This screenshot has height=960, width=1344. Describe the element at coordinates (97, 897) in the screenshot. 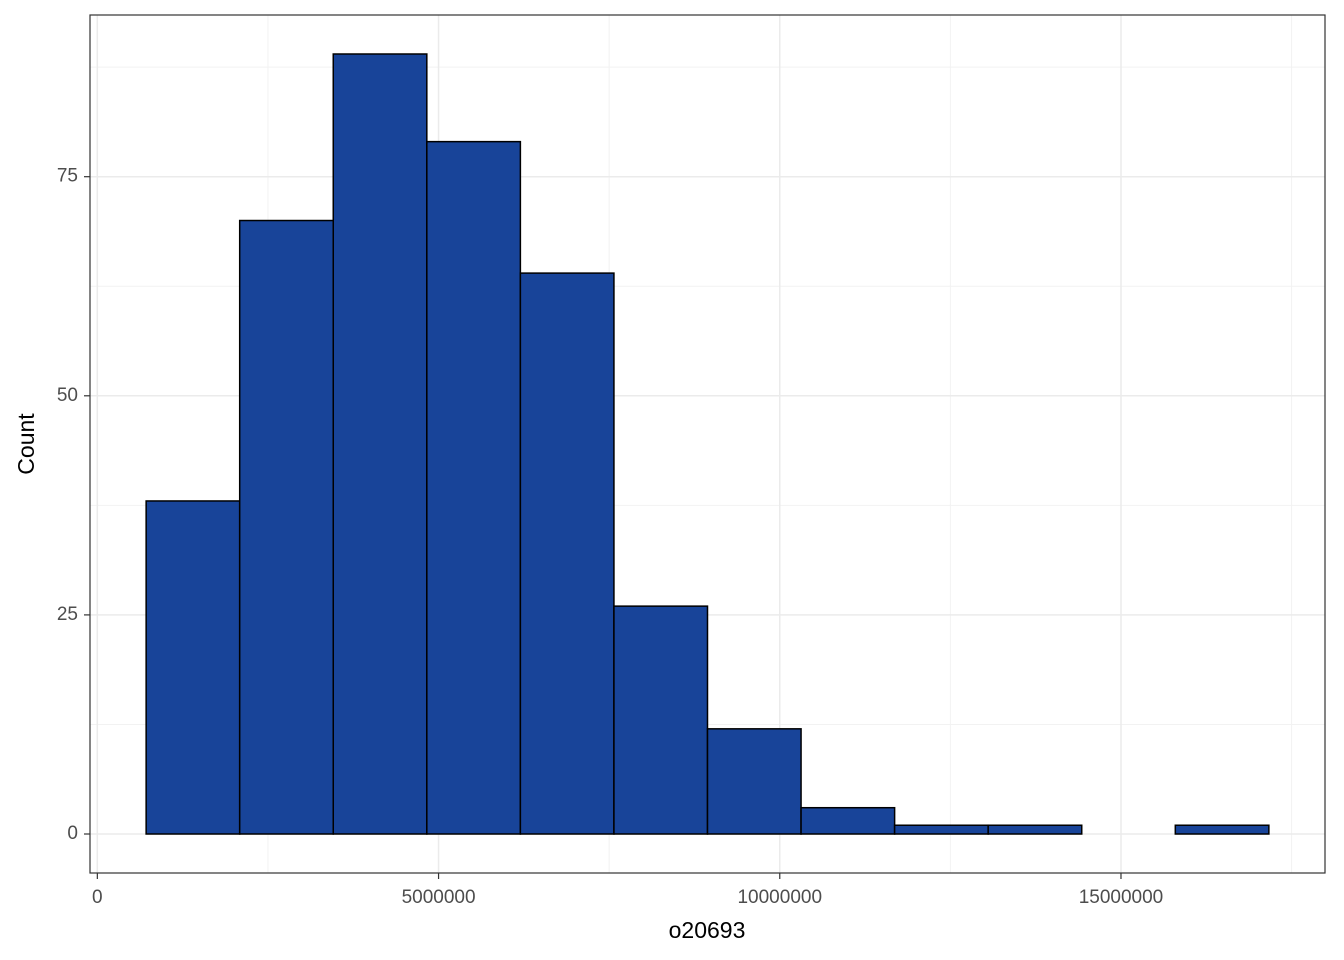

I see `x-tick-label: 0` at that location.